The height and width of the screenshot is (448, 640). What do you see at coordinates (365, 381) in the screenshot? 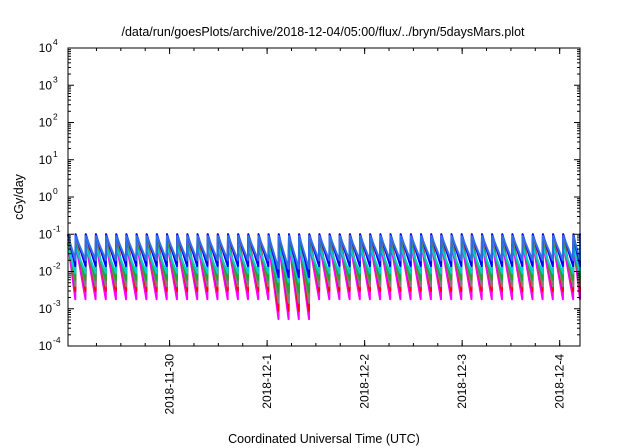
I see `x-tick-label: 2018-12-2` at bounding box center [365, 381].